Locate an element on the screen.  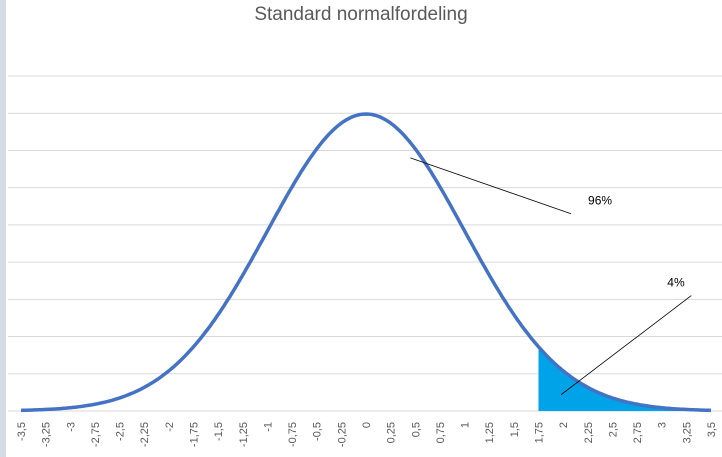
x-tick-label: -2,5 is located at coordinates (121, 431).